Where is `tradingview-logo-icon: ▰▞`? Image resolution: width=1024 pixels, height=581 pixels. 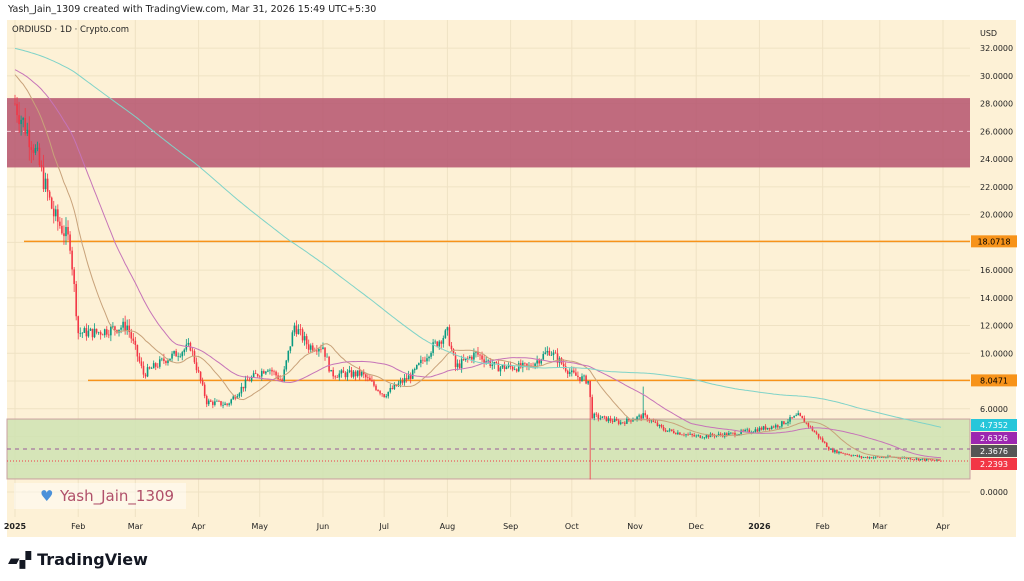
tradingview-logo-icon: ▰▞ is located at coordinates (20, 559).